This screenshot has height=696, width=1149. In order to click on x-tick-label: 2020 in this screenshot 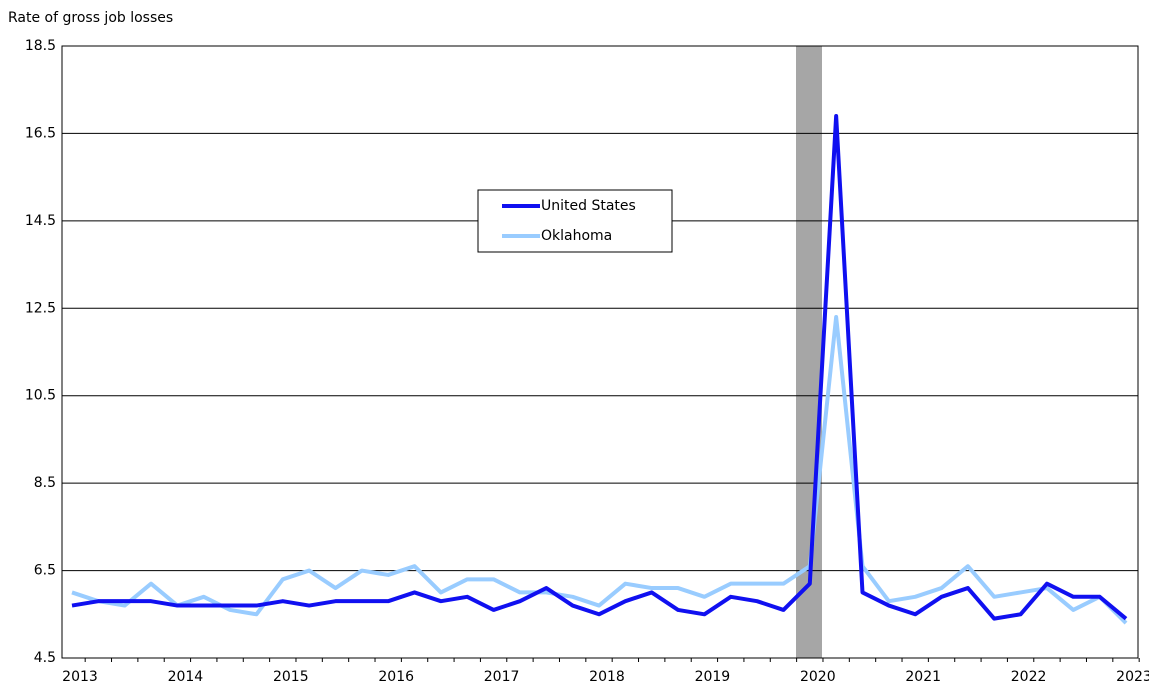, I will do `click(818, 677)`.